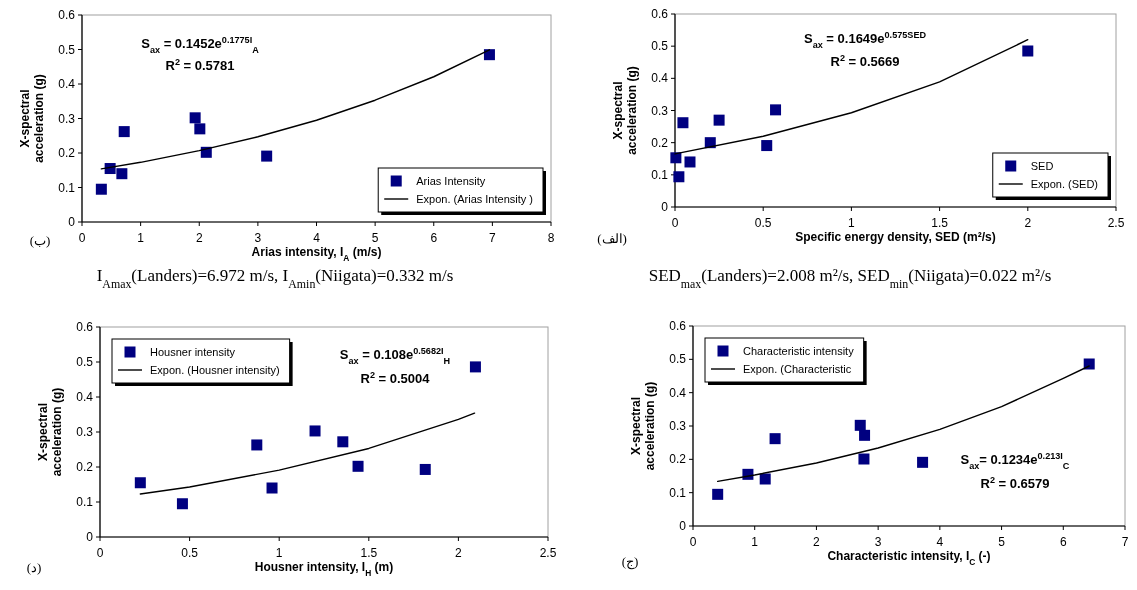 This screenshot has height=590, width=1137. Describe the element at coordinates (474, 199) in the screenshot. I see `legend-label: Expon. (Arias Intensity )` at that location.